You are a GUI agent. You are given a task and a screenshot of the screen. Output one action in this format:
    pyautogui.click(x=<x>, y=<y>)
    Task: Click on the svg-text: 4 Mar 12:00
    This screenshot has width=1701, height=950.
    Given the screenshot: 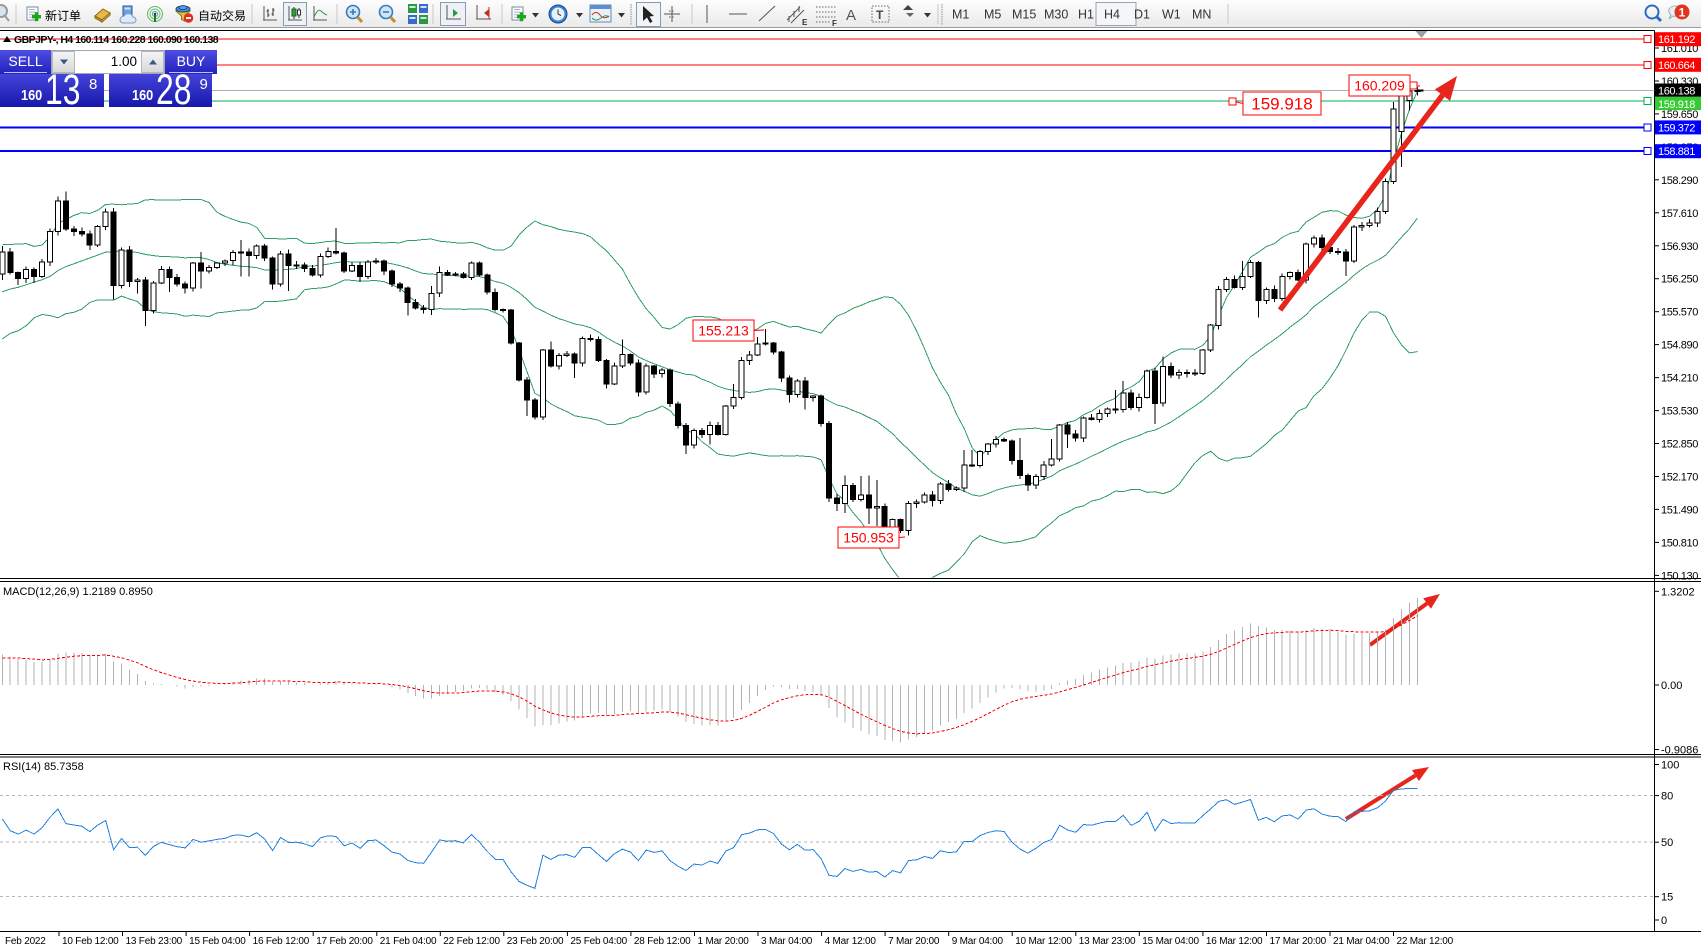 What is the action you would take?
    pyautogui.click(x=851, y=941)
    